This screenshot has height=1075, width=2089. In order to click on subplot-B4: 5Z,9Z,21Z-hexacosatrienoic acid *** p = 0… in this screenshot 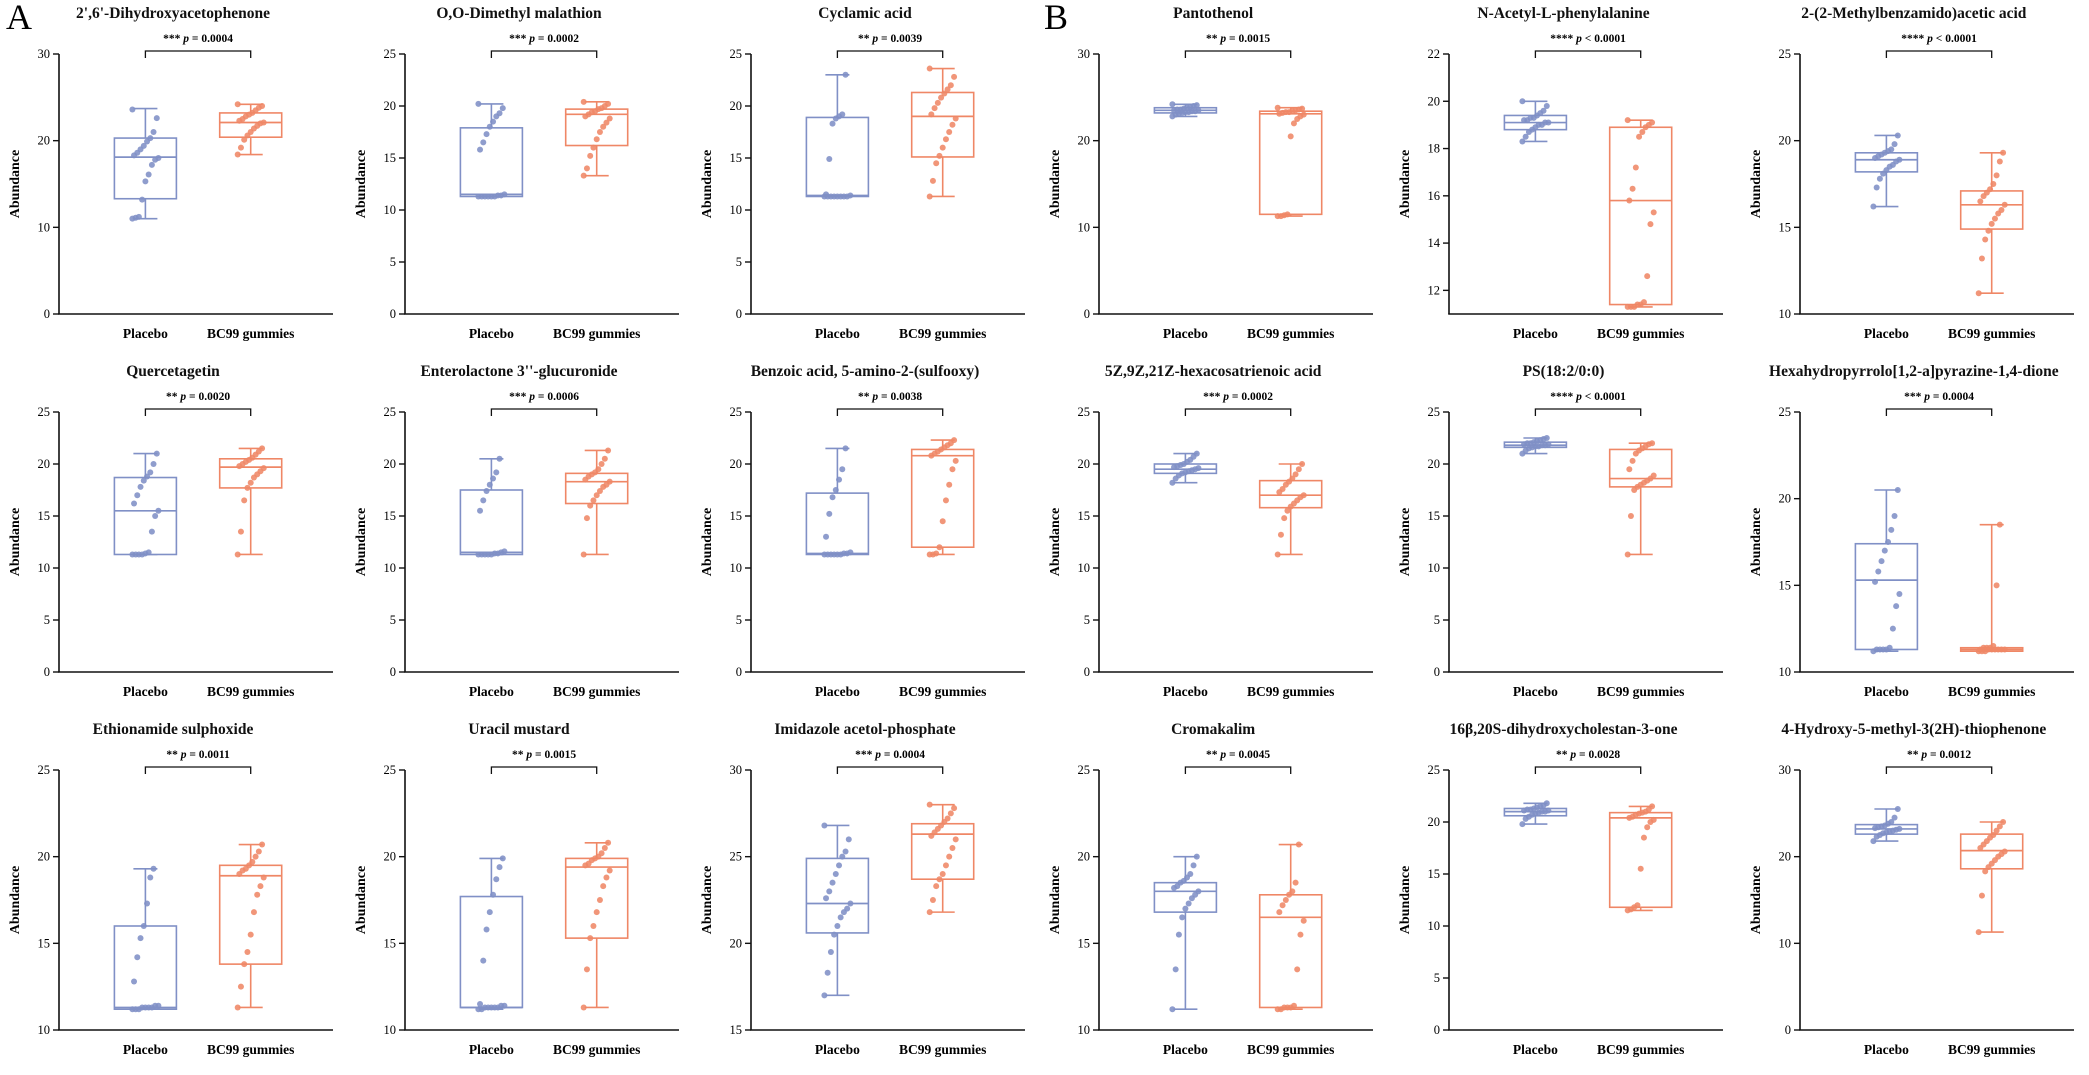, I will do `click(1213, 537)`.